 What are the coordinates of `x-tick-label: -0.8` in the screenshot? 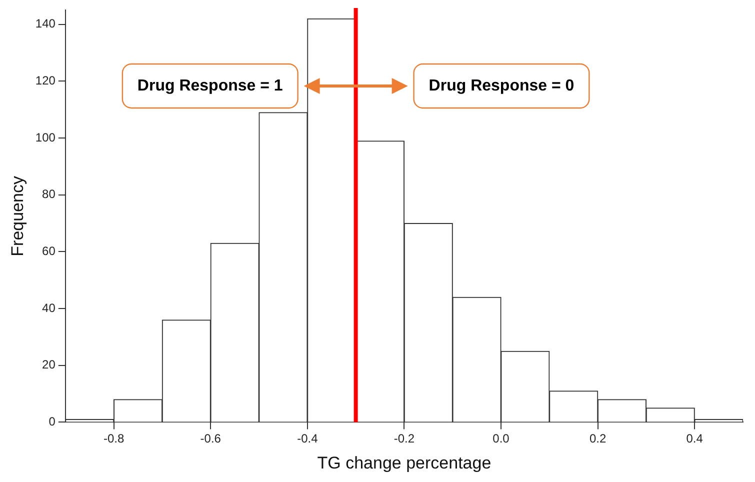 It's located at (113, 439).